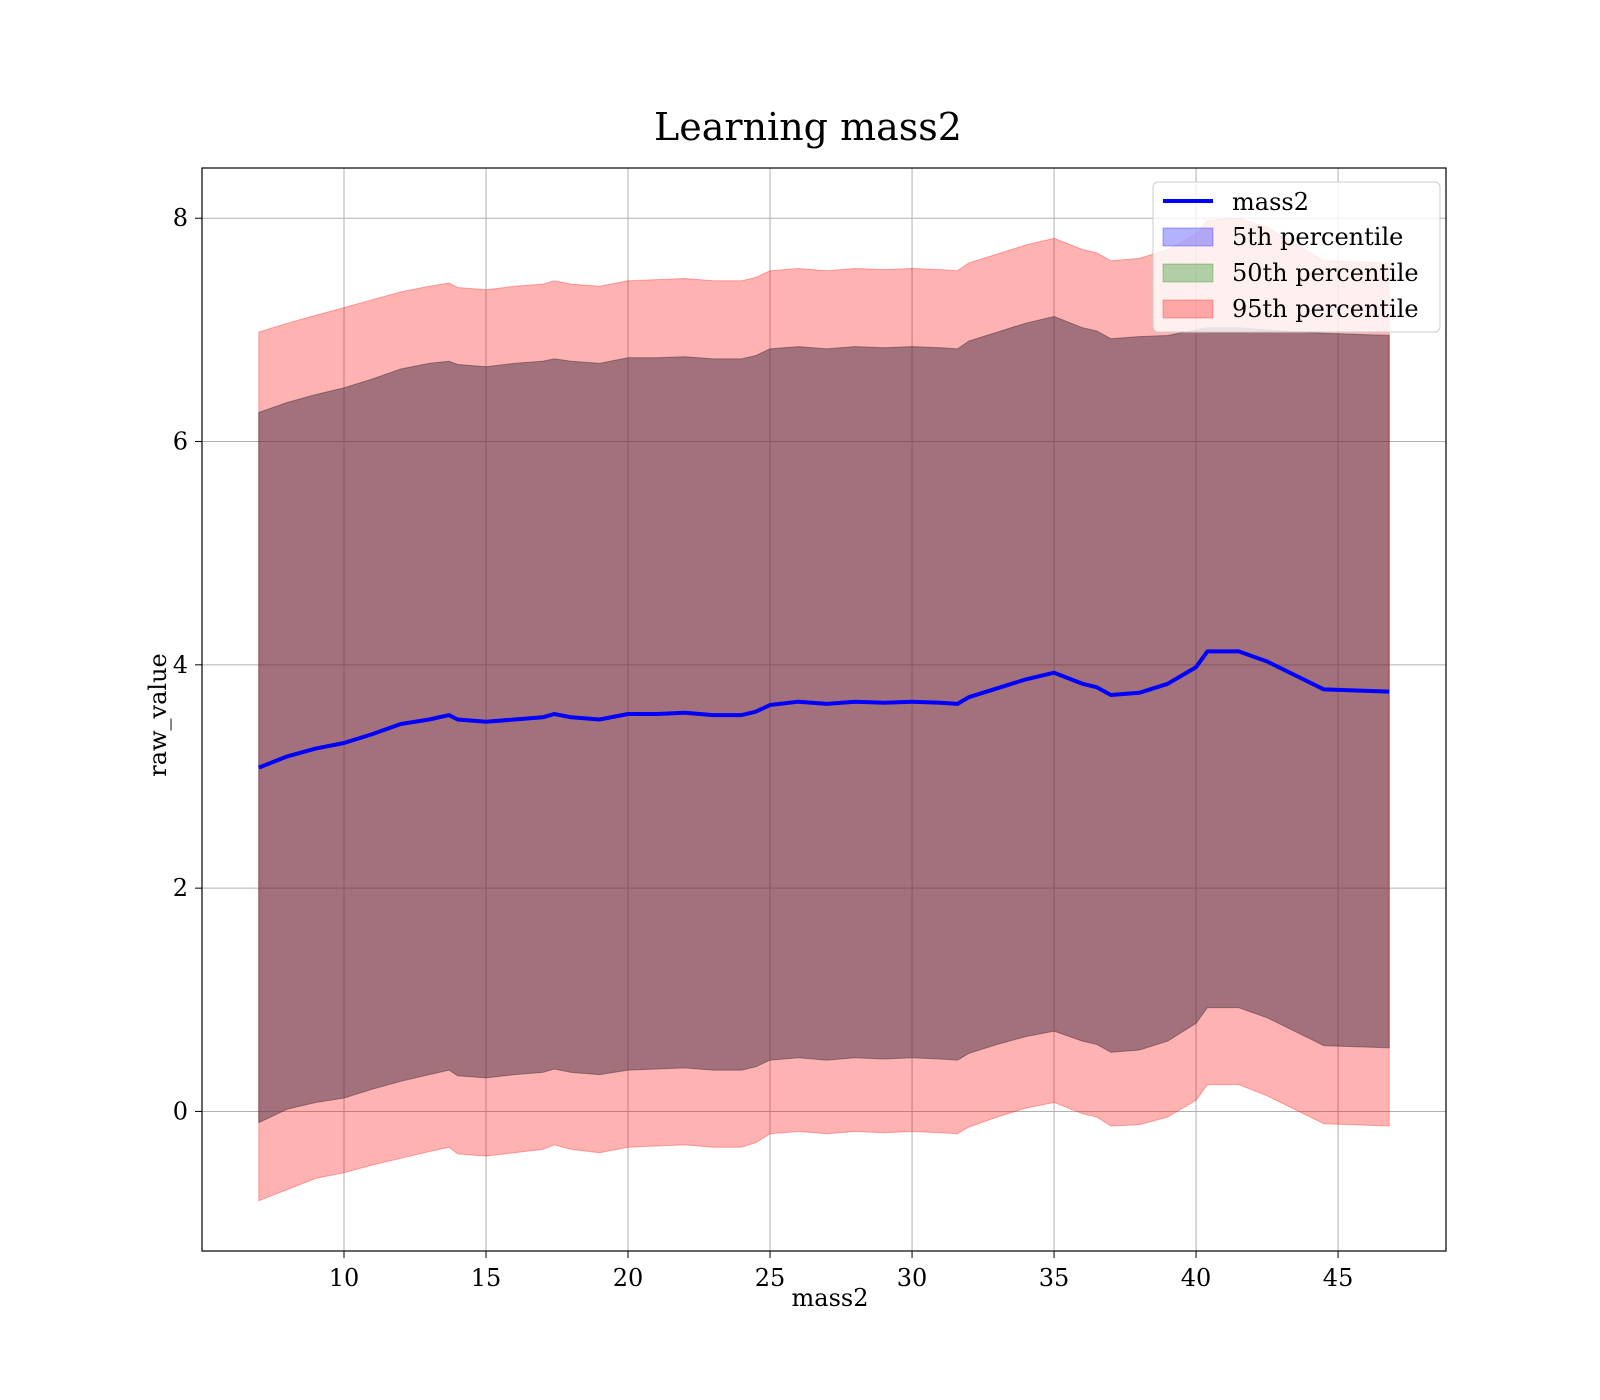 The height and width of the screenshot is (1400, 1600). What do you see at coordinates (808, 127) in the screenshot?
I see `chart-title: Learning mass2` at bounding box center [808, 127].